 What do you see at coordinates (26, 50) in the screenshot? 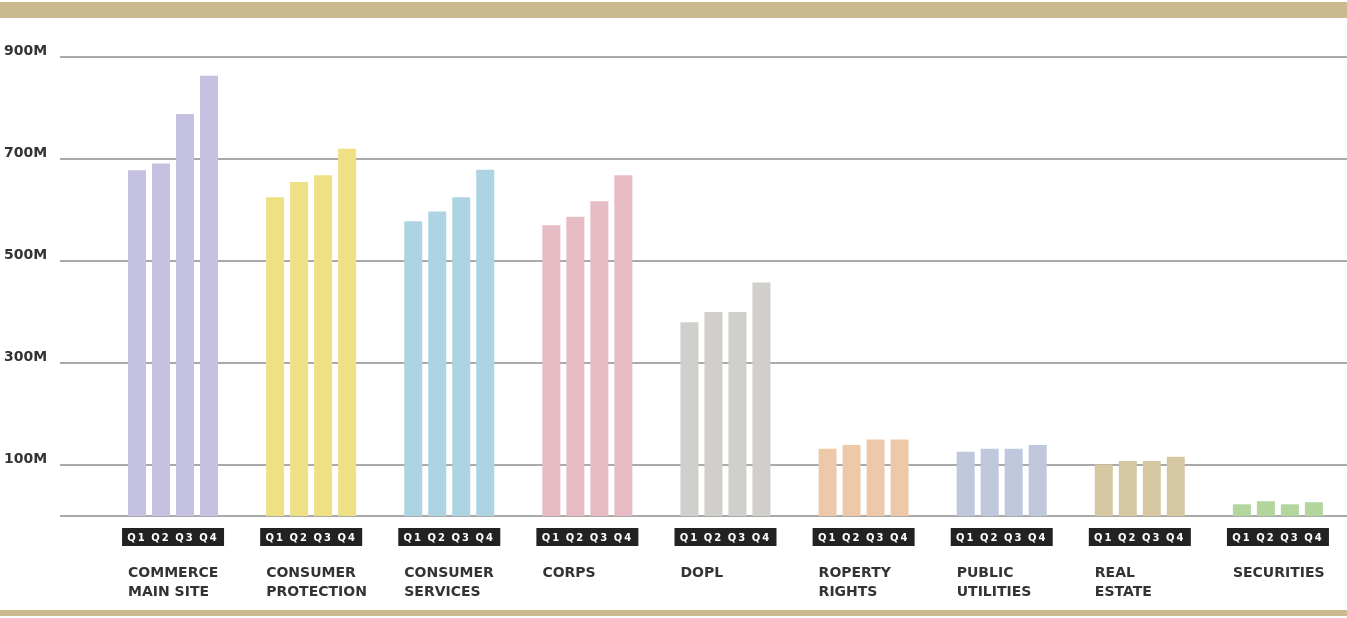
I see `y-tick-label: 900M` at bounding box center [26, 50].